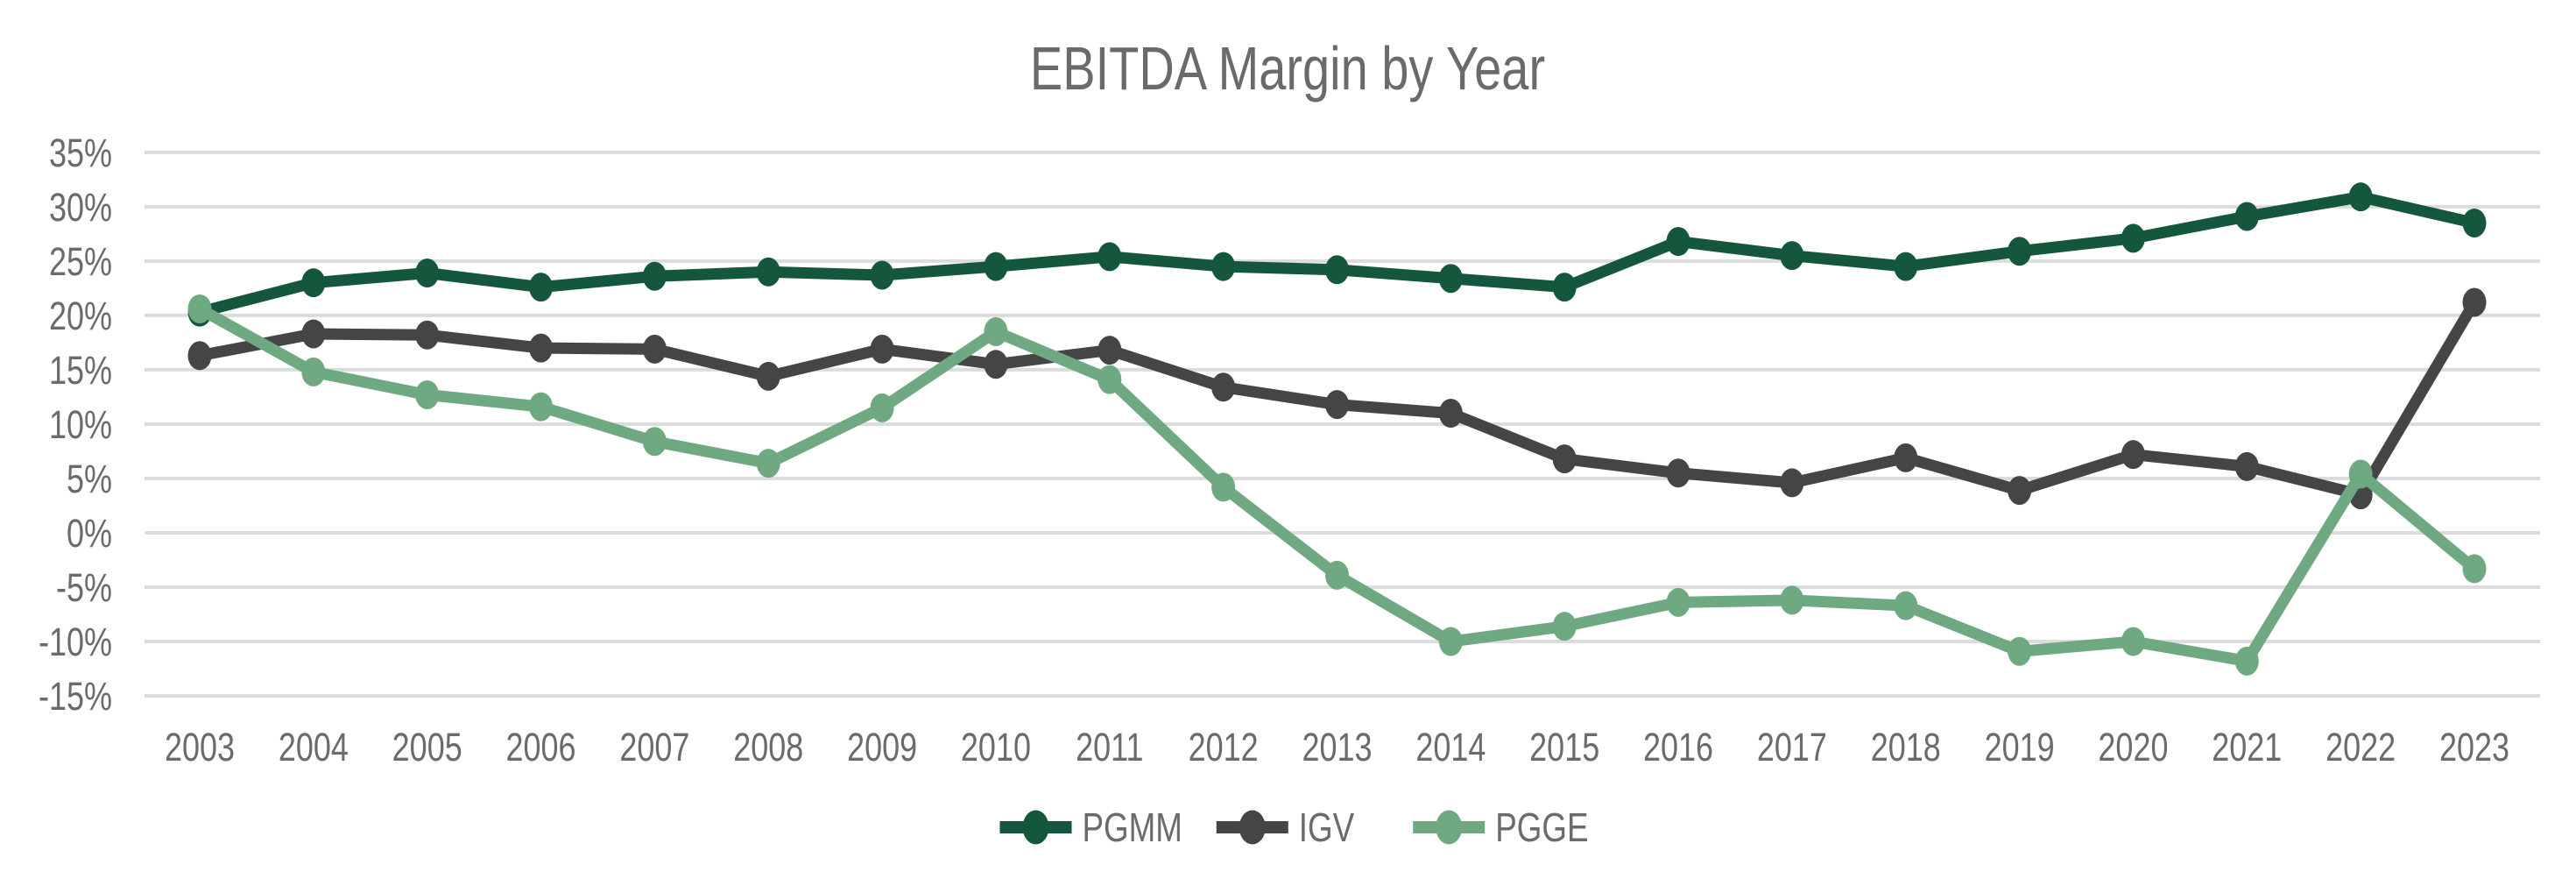 The height and width of the screenshot is (886, 2576). I want to click on x-tick-label-2018-text: 2018, so click(1906, 747).